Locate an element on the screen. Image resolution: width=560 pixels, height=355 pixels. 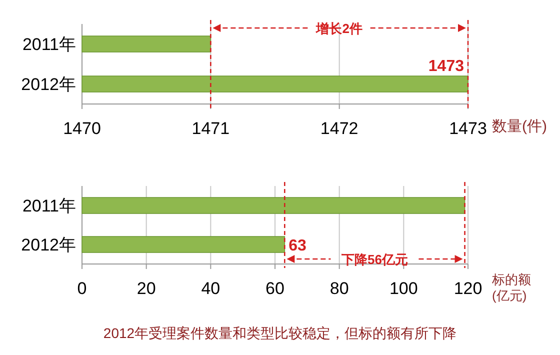
x-tick-label: 80 is located at coordinates (339, 288).